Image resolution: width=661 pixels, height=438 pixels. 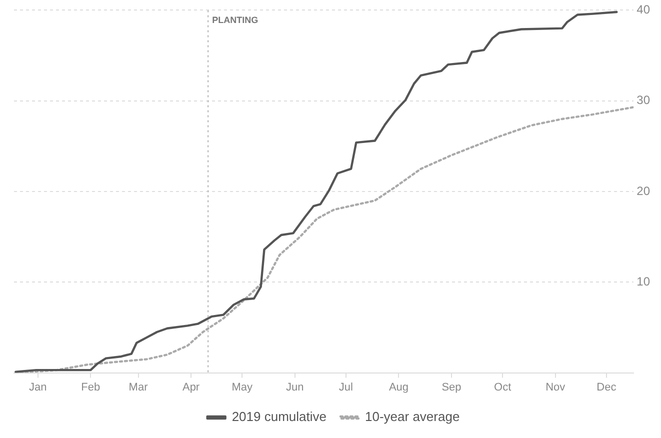 What do you see at coordinates (643, 9) in the screenshot?
I see `y-tick-label: 40` at bounding box center [643, 9].